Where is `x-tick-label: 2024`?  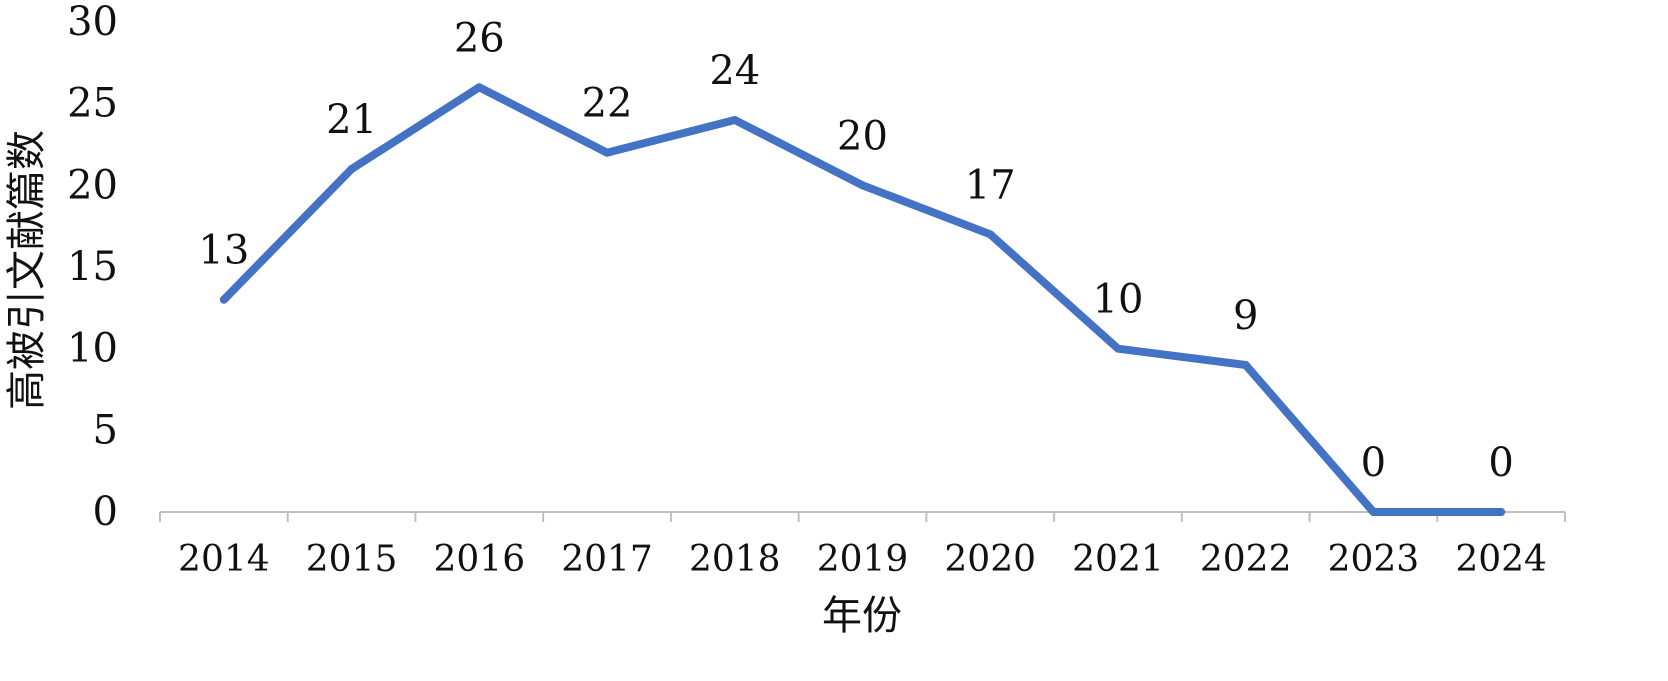
x-tick-label: 2024 is located at coordinates (1501, 559).